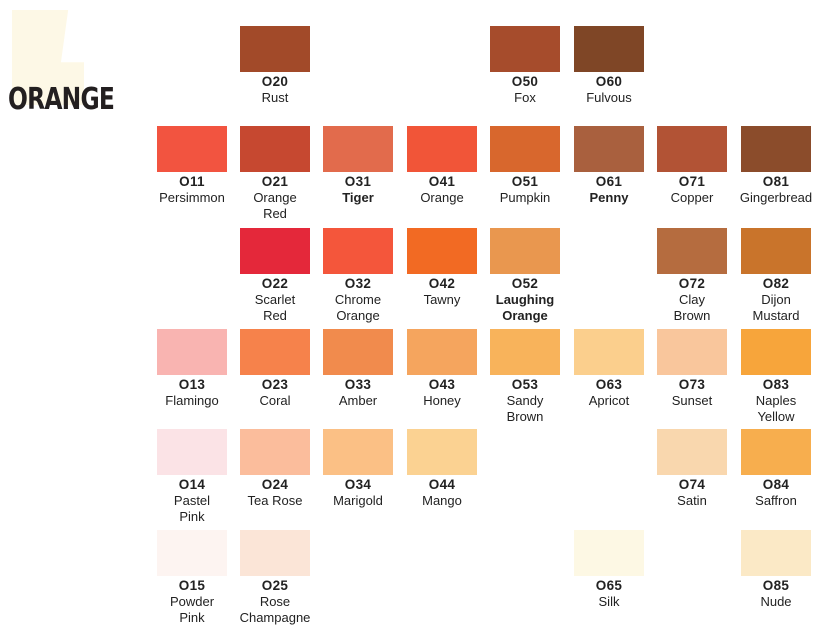  Describe the element at coordinates (192, 181) in the screenshot. I see `color-code: O11` at that location.